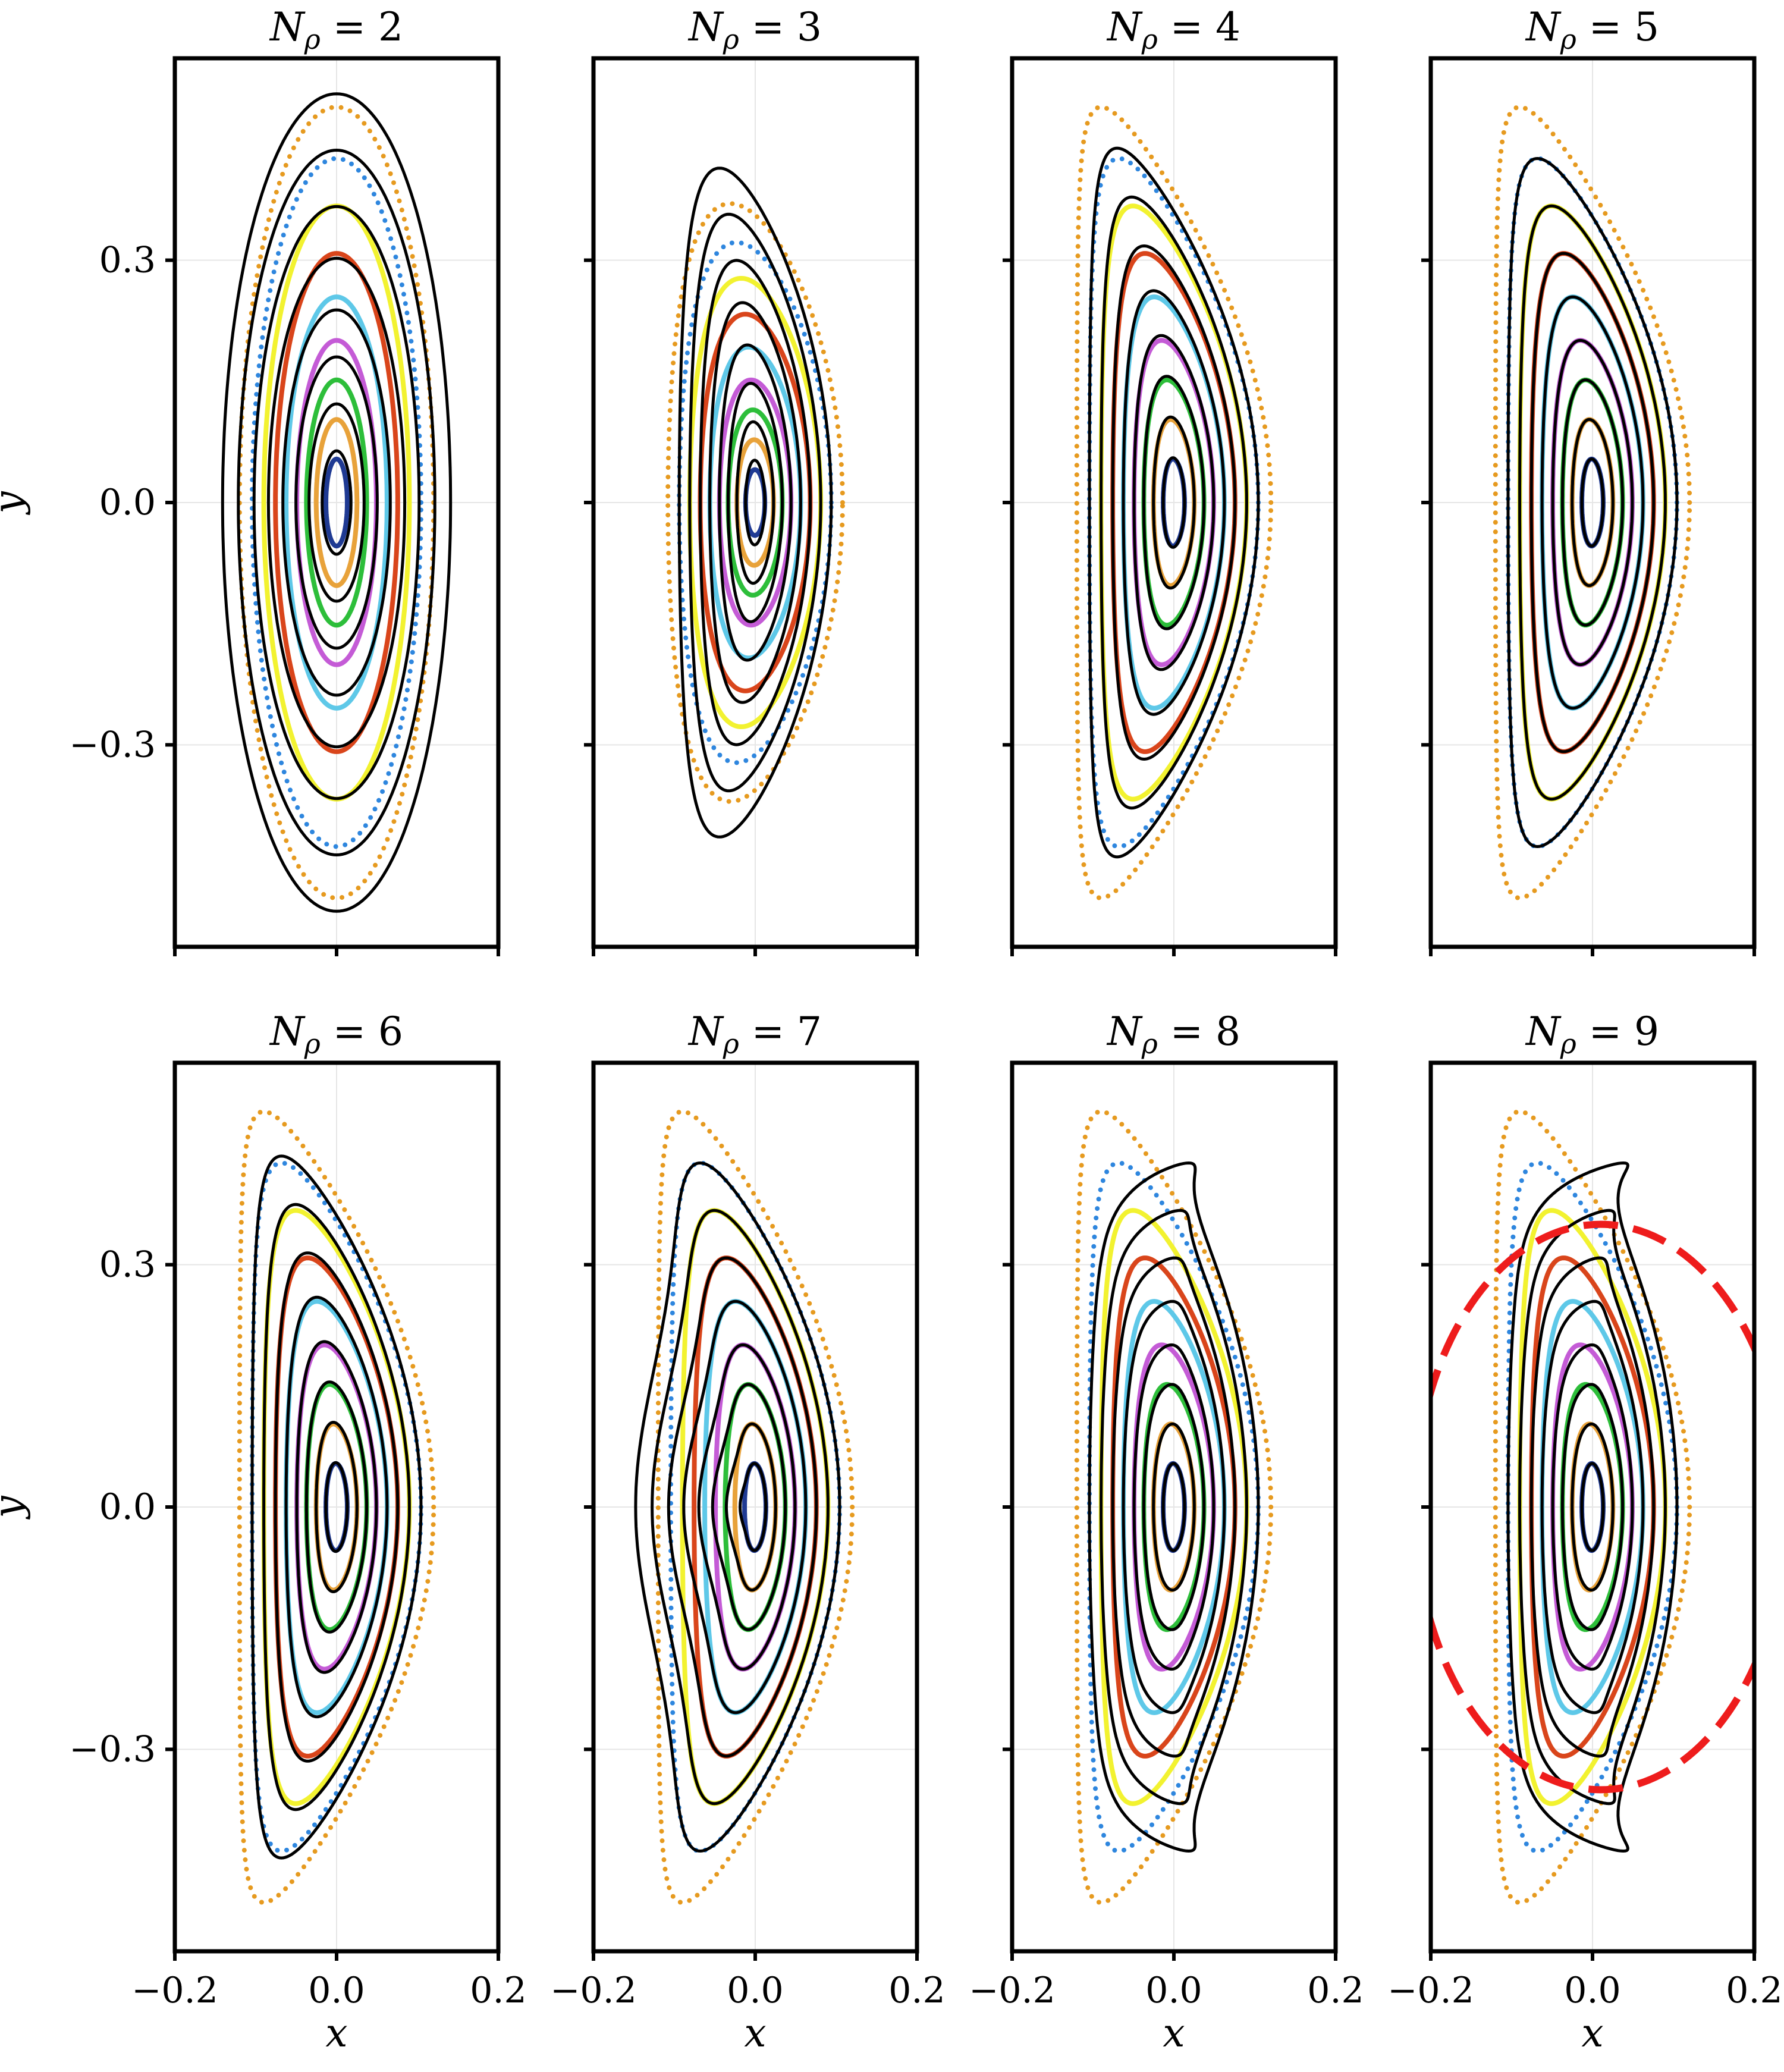 The image size is (1784, 2072). Describe the element at coordinates (1617, 1031) in the screenshot. I see `title-value: = 9` at that location.